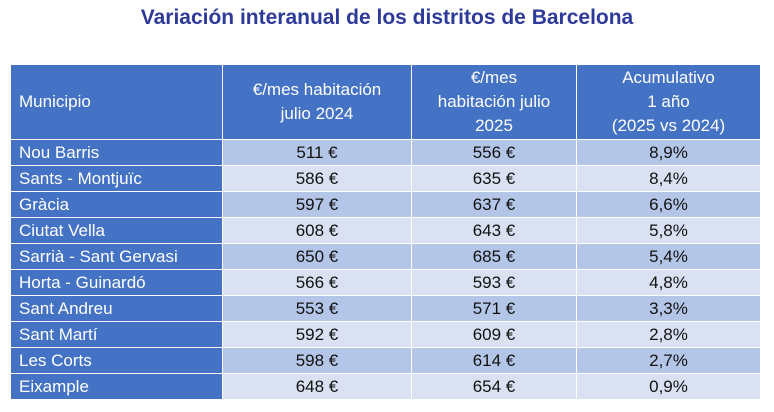 Image resolution: width=774 pixels, height=412 pixels. I want to click on table-row: Les Corts 598 €614 €2,7%, so click(385, 360).